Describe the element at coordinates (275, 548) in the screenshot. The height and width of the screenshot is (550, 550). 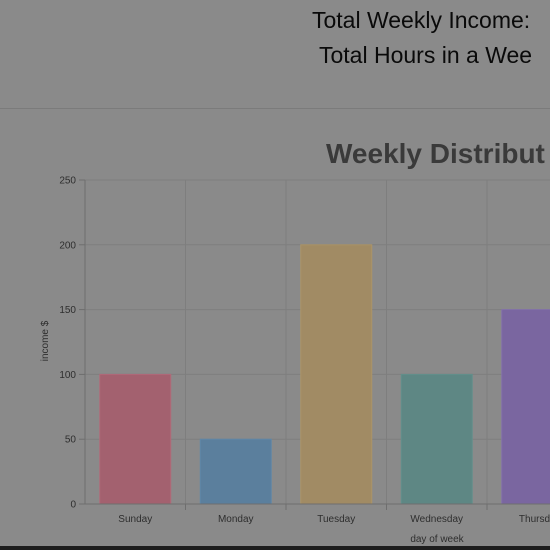
I see `bottom-bar` at that location.